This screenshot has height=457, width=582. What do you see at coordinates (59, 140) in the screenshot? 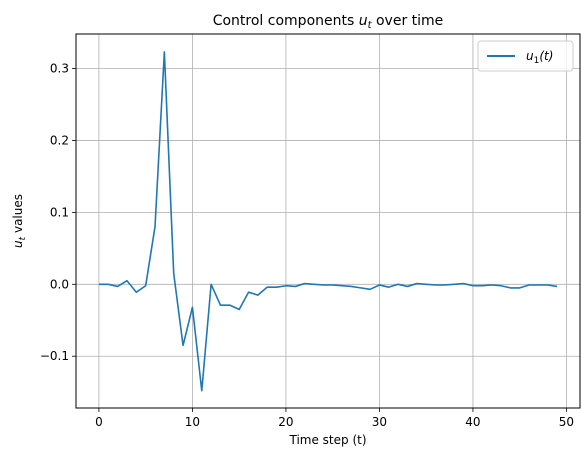
I see `y-tick-label: 0.2` at bounding box center [59, 140].